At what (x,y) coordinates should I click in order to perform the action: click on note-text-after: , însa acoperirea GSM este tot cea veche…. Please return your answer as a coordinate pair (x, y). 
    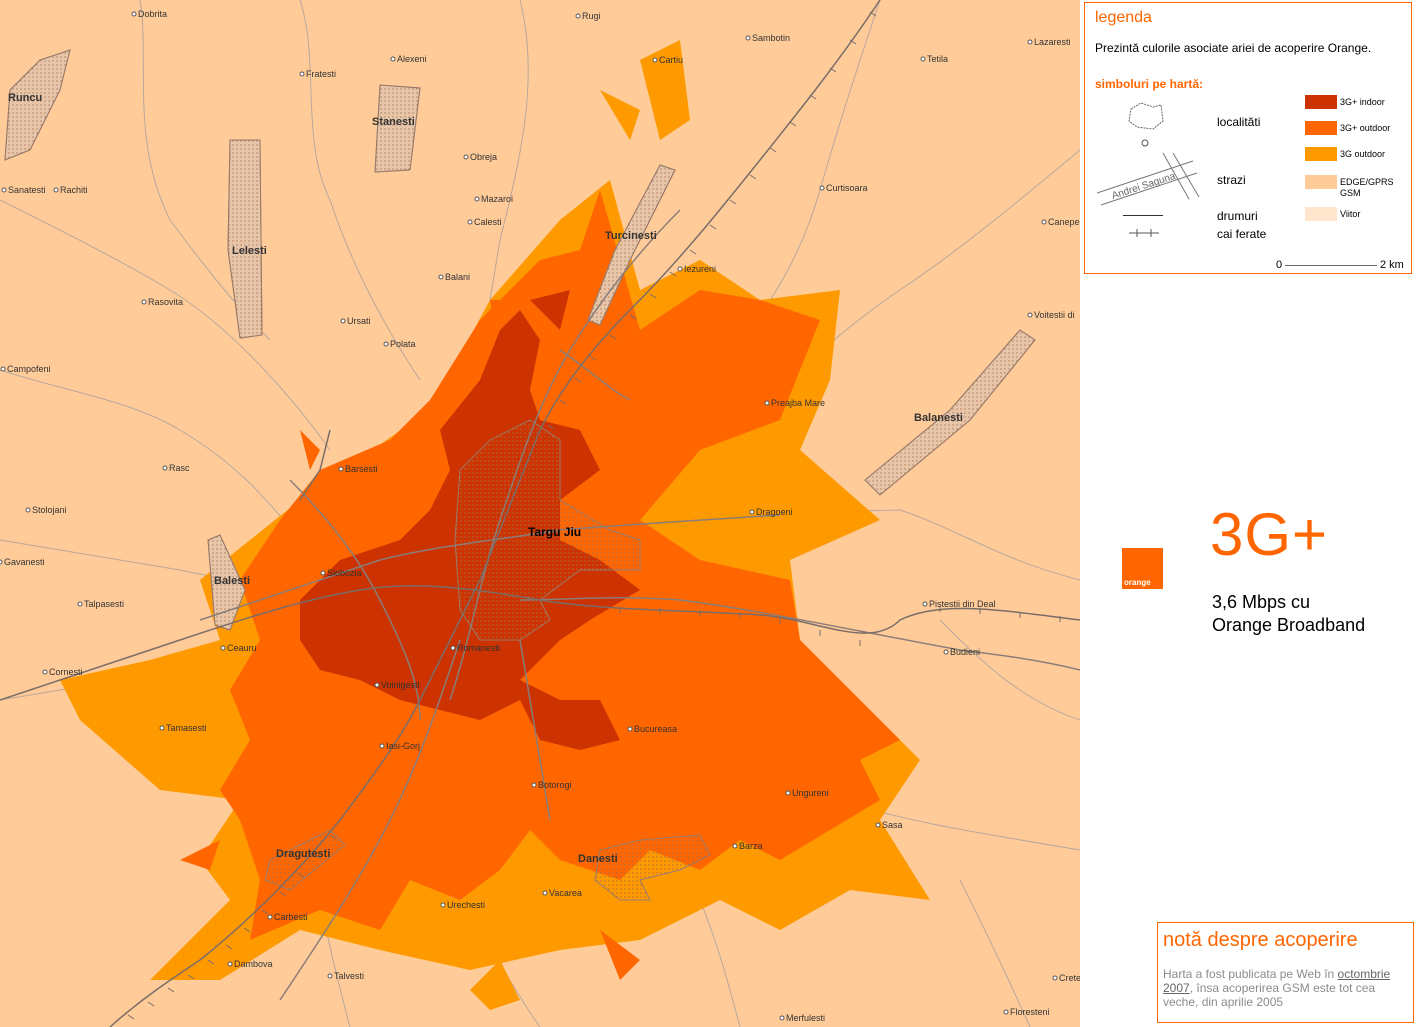
    Looking at the image, I should click on (1269, 995).